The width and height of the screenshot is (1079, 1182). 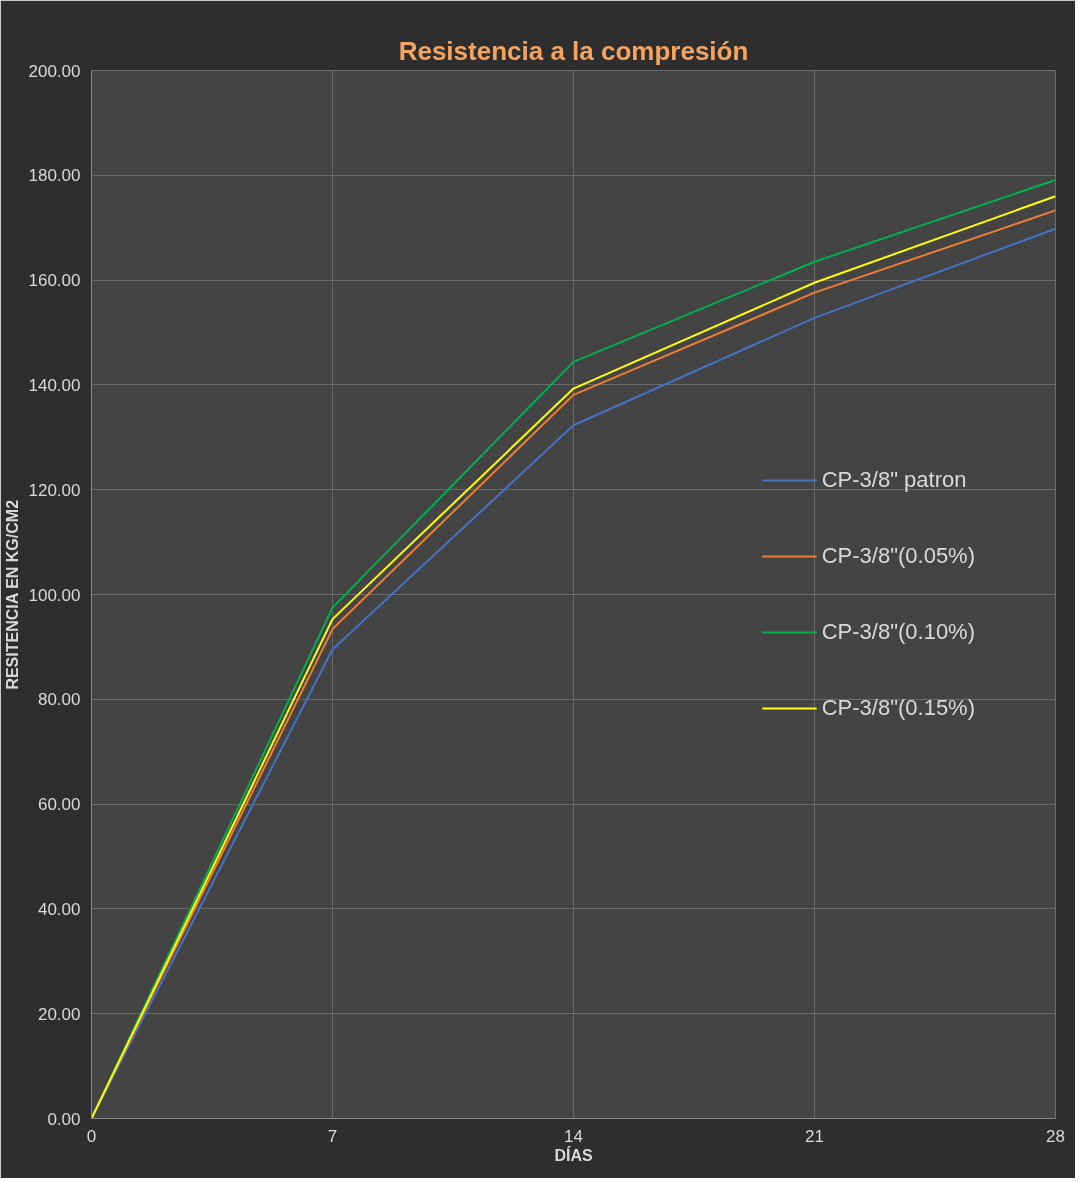 I want to click on legend-label: CP-3/8"(0.10%), so click(x=898, y=632).